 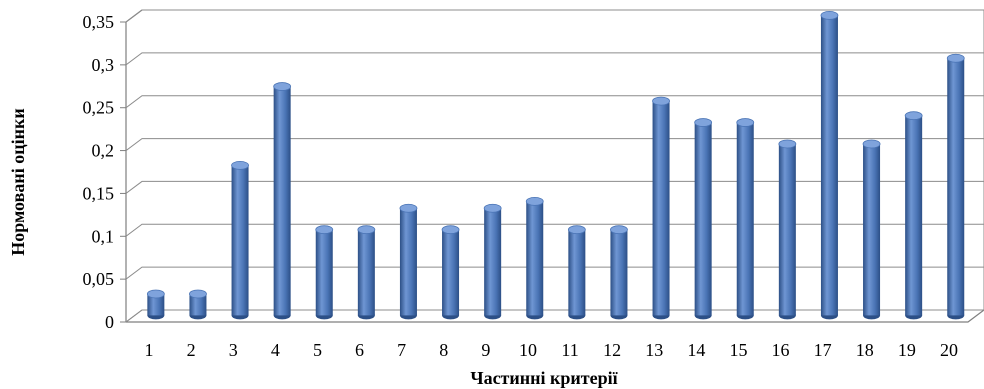 What do you see at coordinates (612, 350) in the screenshot?
I see `x-tick-label: 12` at bounding box center [612, 350].